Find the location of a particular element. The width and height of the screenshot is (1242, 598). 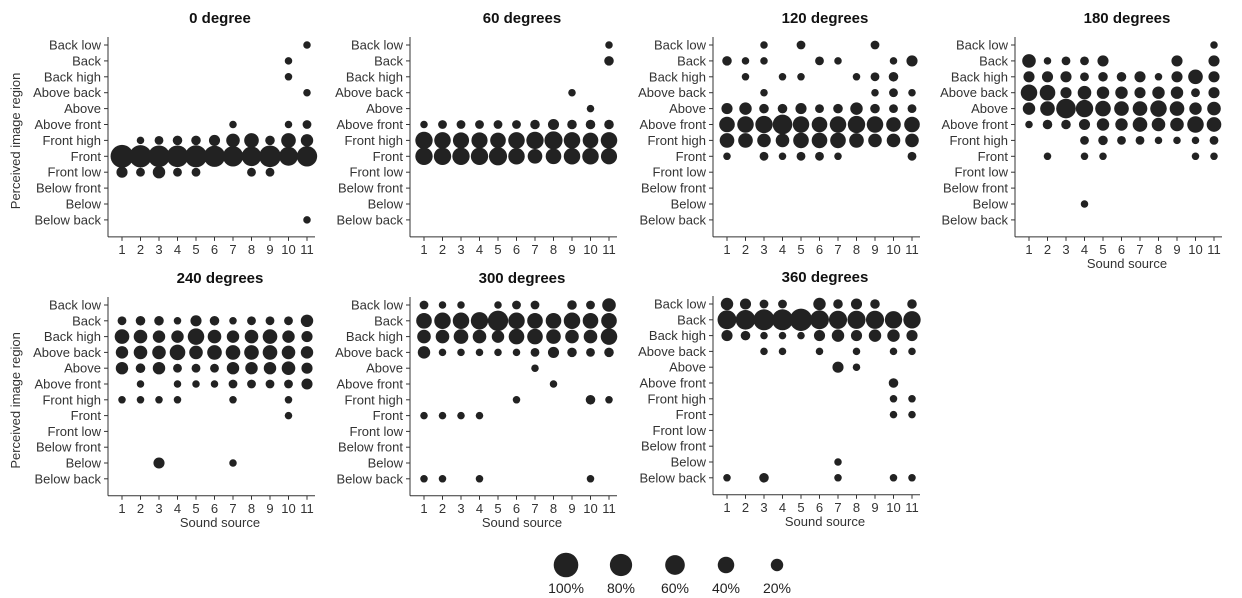

y-tick-label: Above is located at coordinates (82, 368).